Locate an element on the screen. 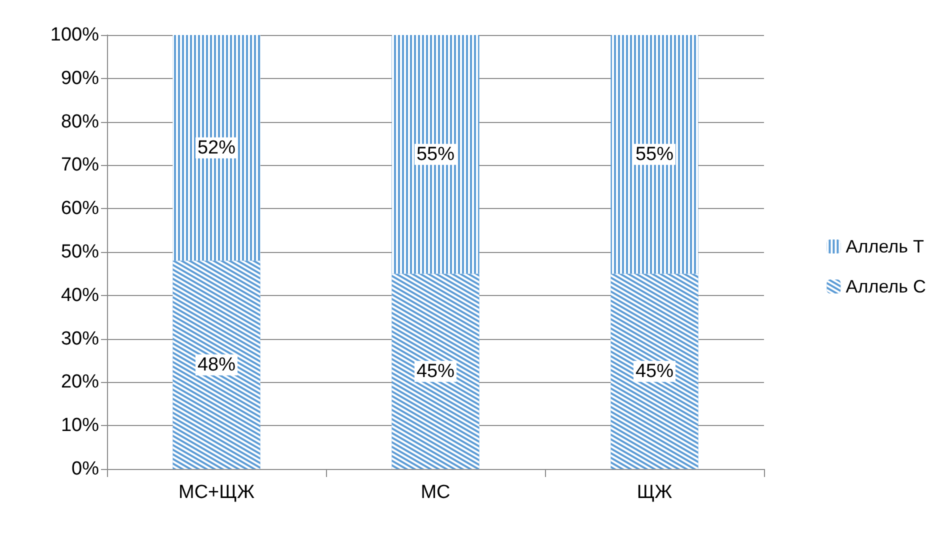 This screenshot has height=533, width=949. y-tick-label: 90% is located at coordinates (80, 78).